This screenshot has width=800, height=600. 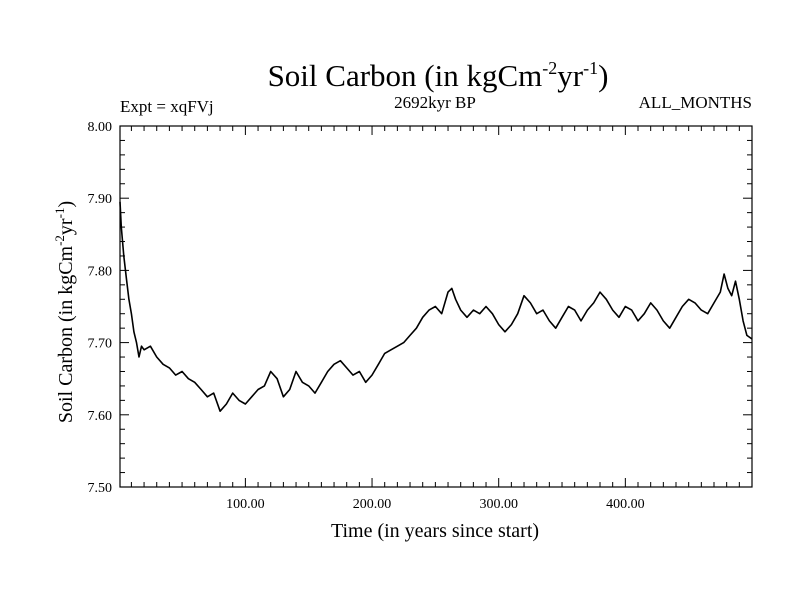 I want to click on x-tick-label: 300.00, so click(x=498, y=504).